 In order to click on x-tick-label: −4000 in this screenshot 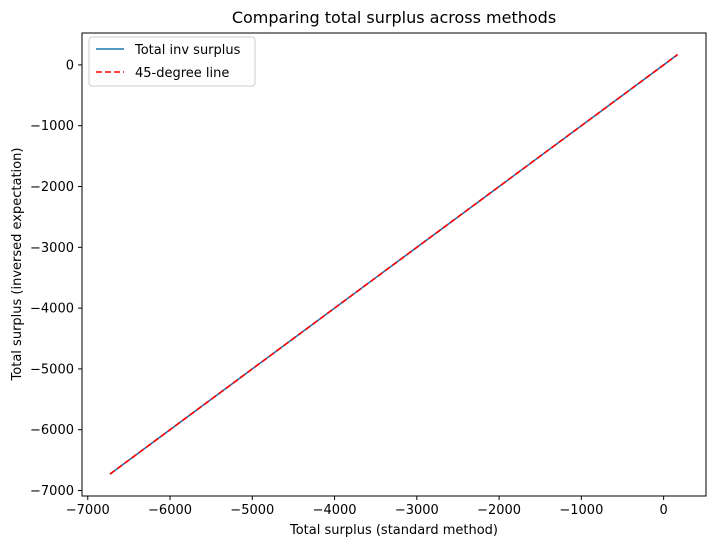, I will do `click(335, 510)`.